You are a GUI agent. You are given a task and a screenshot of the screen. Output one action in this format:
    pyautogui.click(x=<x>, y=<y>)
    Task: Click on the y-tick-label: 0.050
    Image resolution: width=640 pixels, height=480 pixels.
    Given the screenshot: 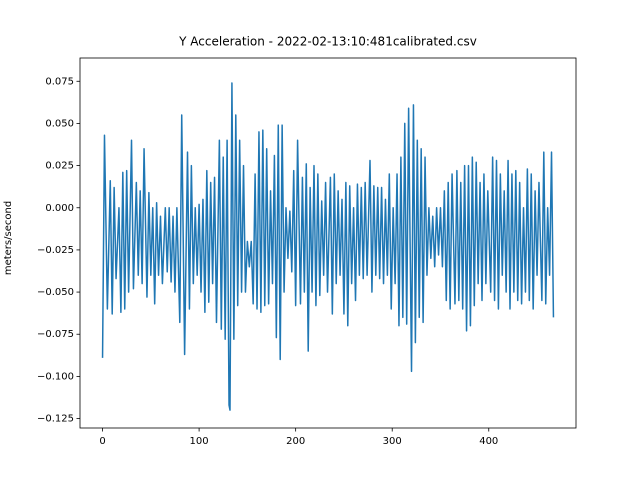 What is the action you would take?
    pyautogui.click(x=59, y=123)
    